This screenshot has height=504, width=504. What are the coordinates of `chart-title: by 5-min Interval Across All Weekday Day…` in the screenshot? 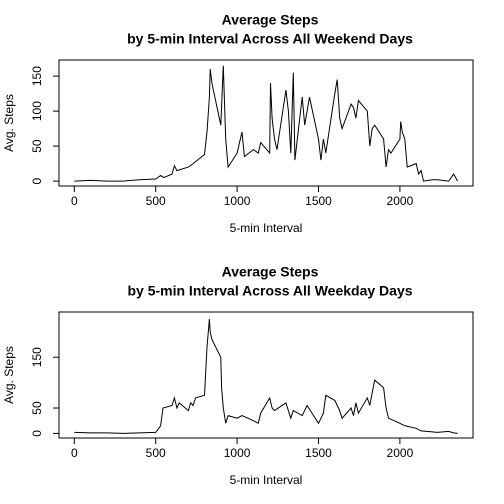 It's located at (269, 291).